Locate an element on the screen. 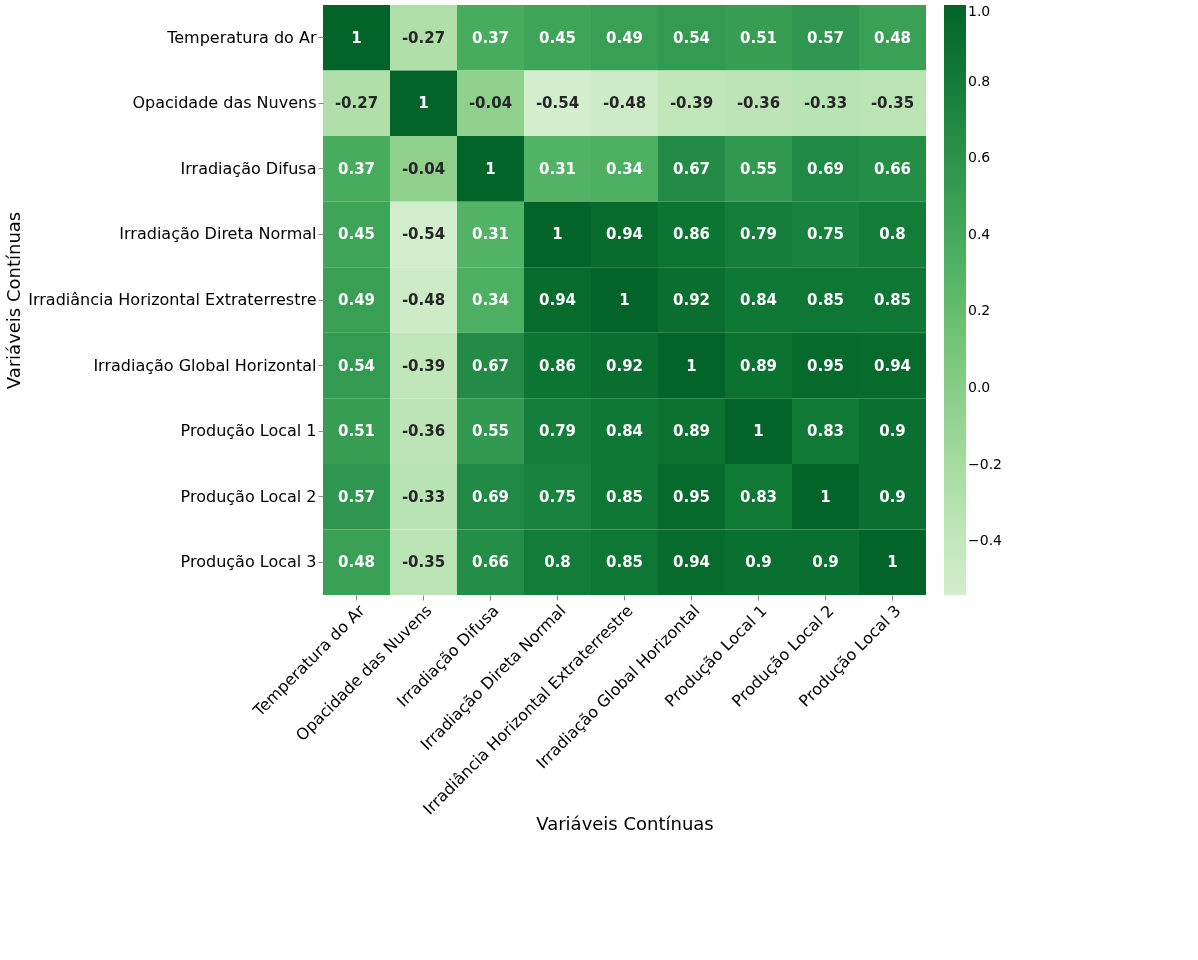 Image resolution: width=1198 pixels, height=960 pixels. color-bar-label: −0.2 is located at coordinates (985, 463).